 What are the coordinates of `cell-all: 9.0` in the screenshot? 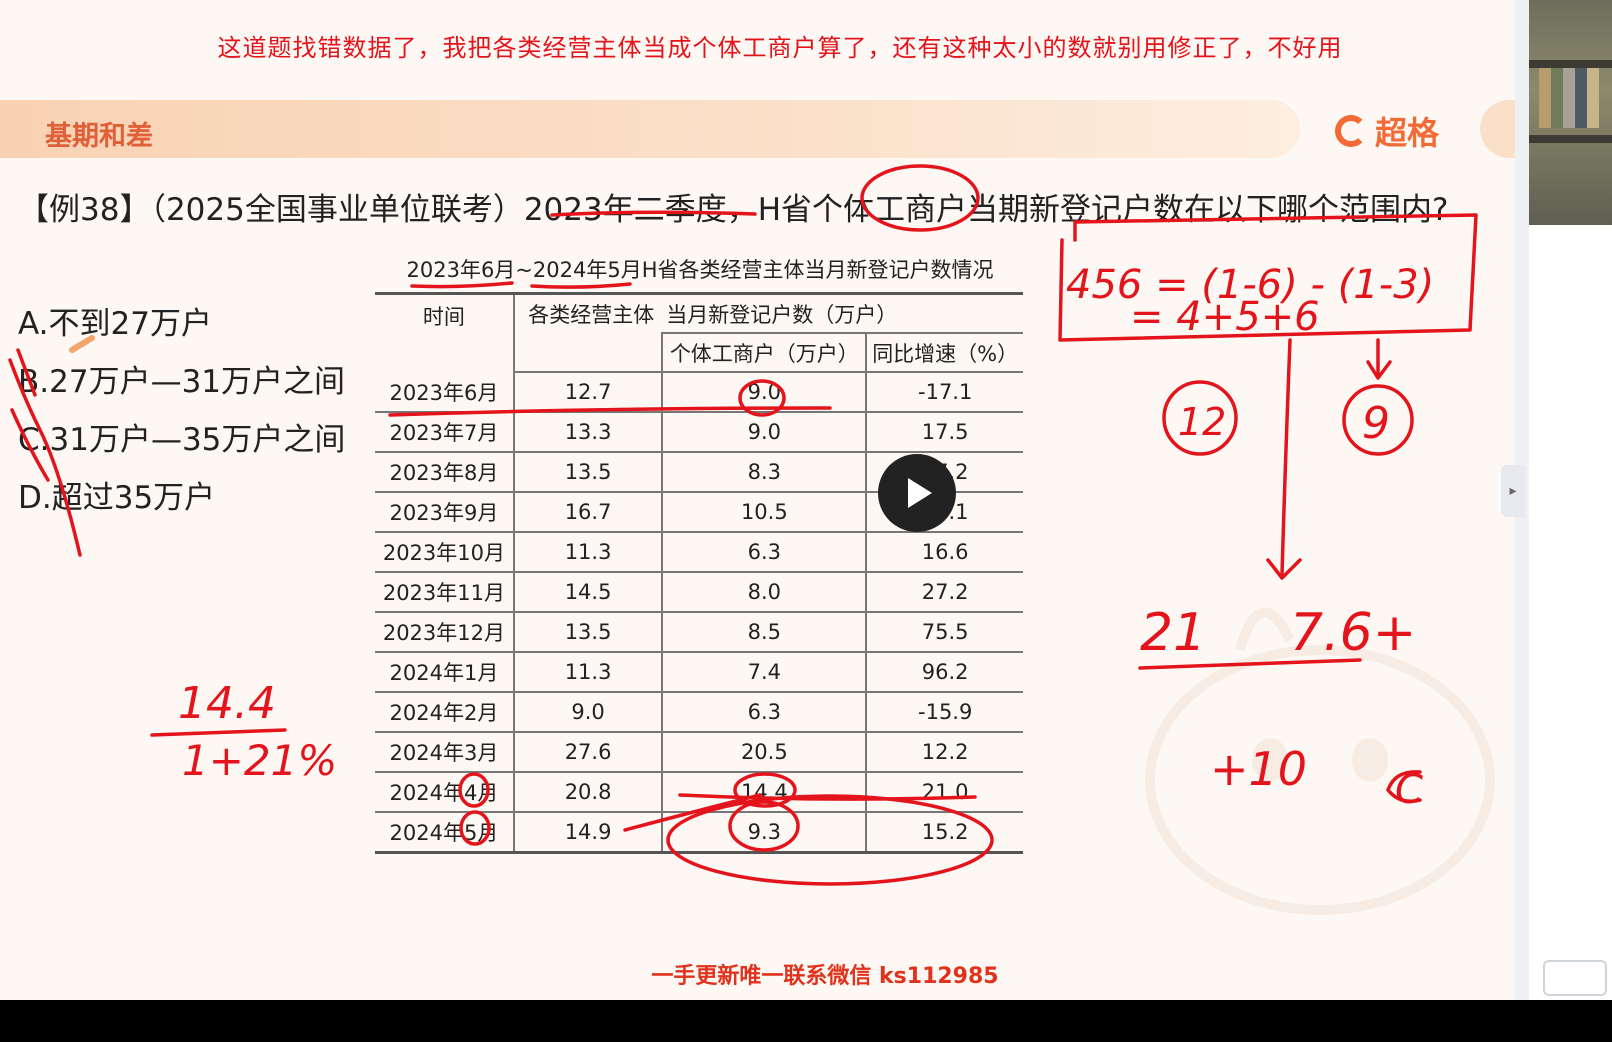 It's located at (588, 712).